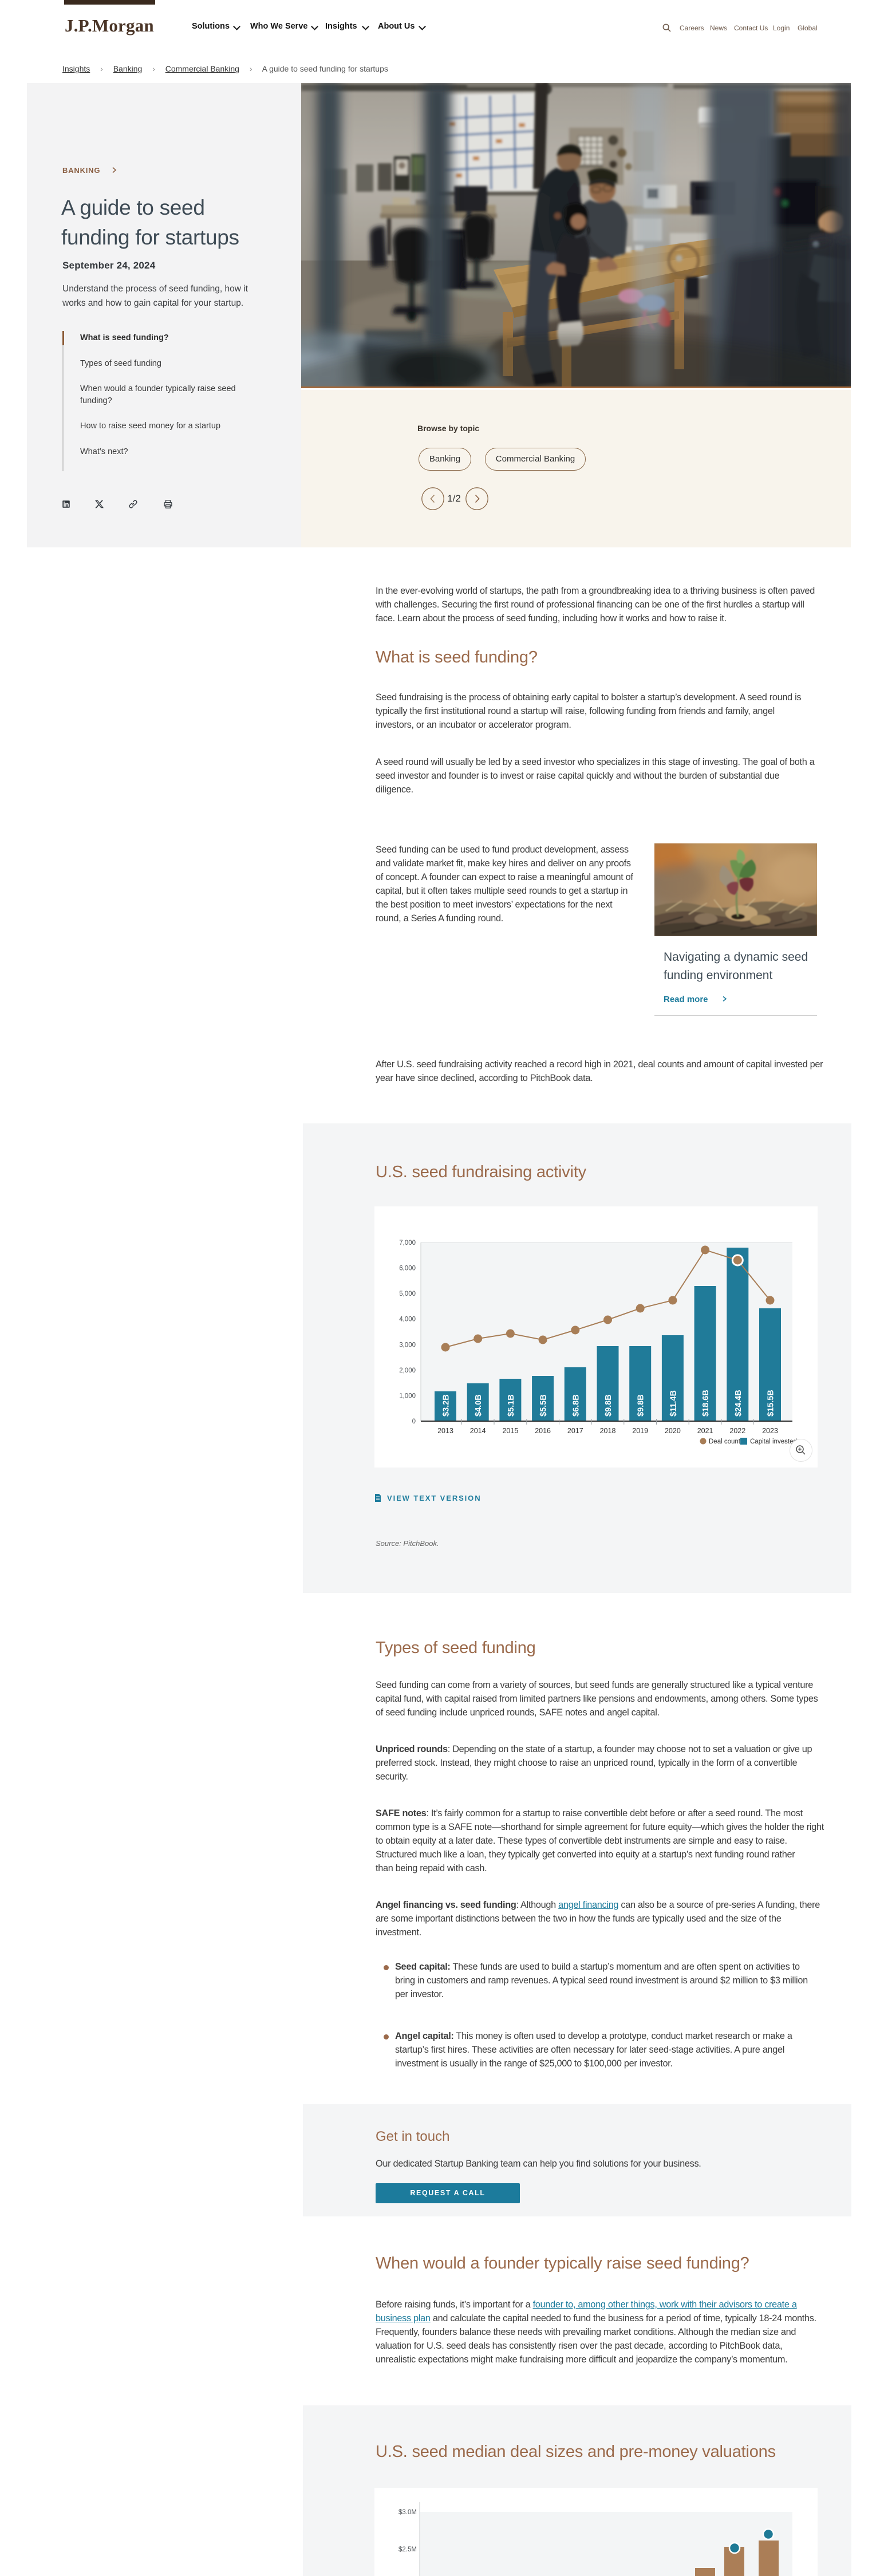 This screenshot has height=2576, width=880. Describe the element at coordinates (608, 1431) in the screenshot. I see `svg-text: 2018` at that location.